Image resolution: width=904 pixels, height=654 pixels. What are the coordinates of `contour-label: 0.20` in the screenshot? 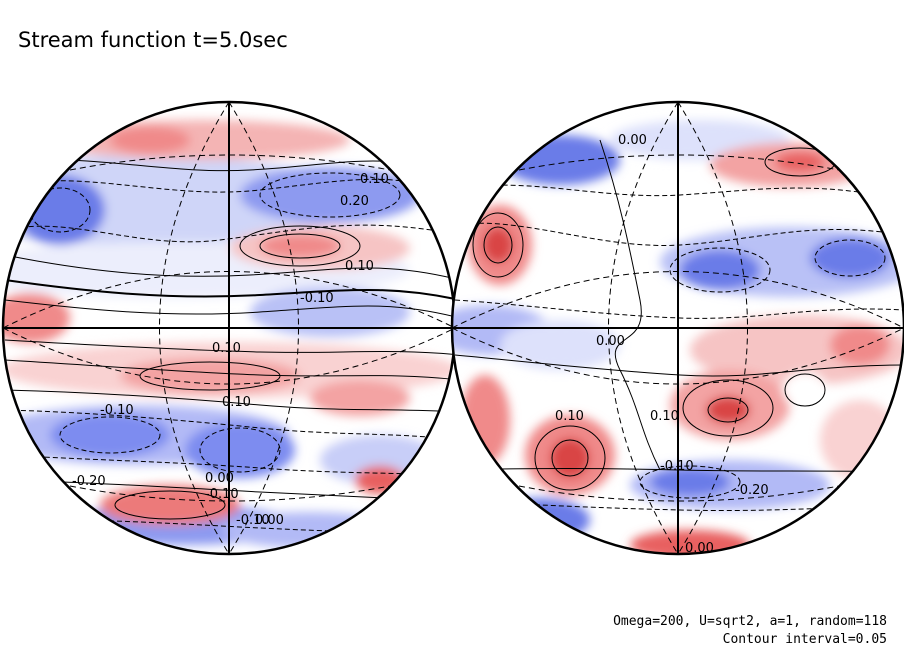 It's located at (354, 201).